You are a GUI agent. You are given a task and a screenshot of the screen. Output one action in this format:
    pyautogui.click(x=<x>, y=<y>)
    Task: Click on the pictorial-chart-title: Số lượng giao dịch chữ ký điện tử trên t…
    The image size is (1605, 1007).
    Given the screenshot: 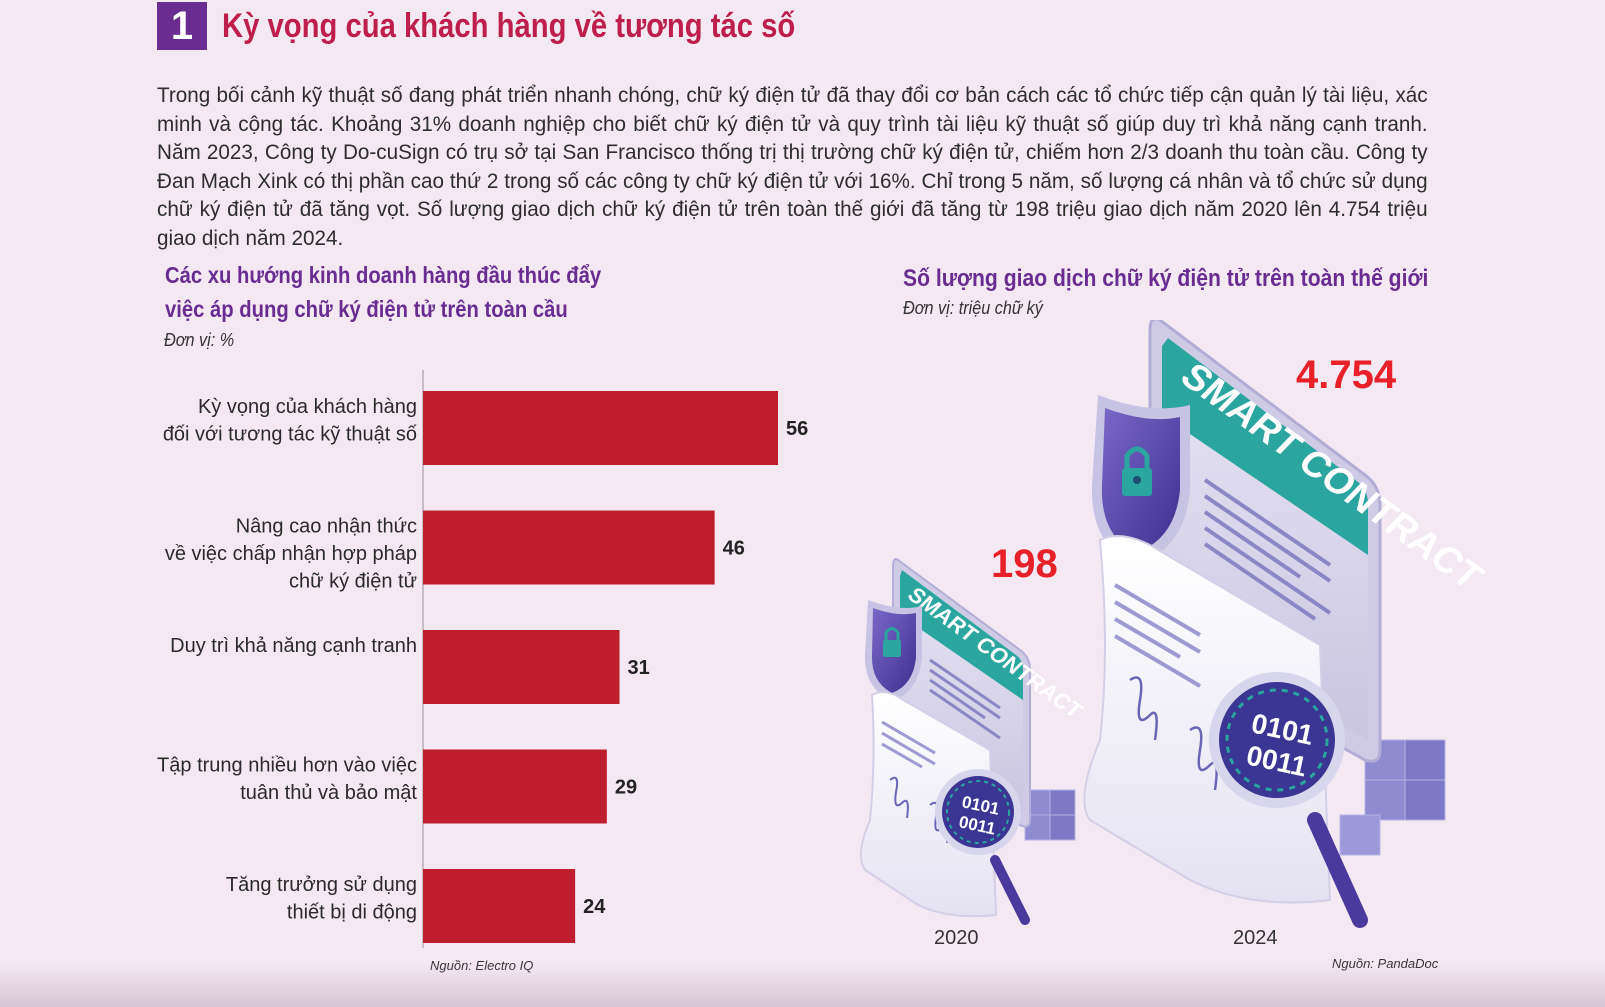 What is the action you would take?
    pyautogui.click(x=1166, y=278)
    